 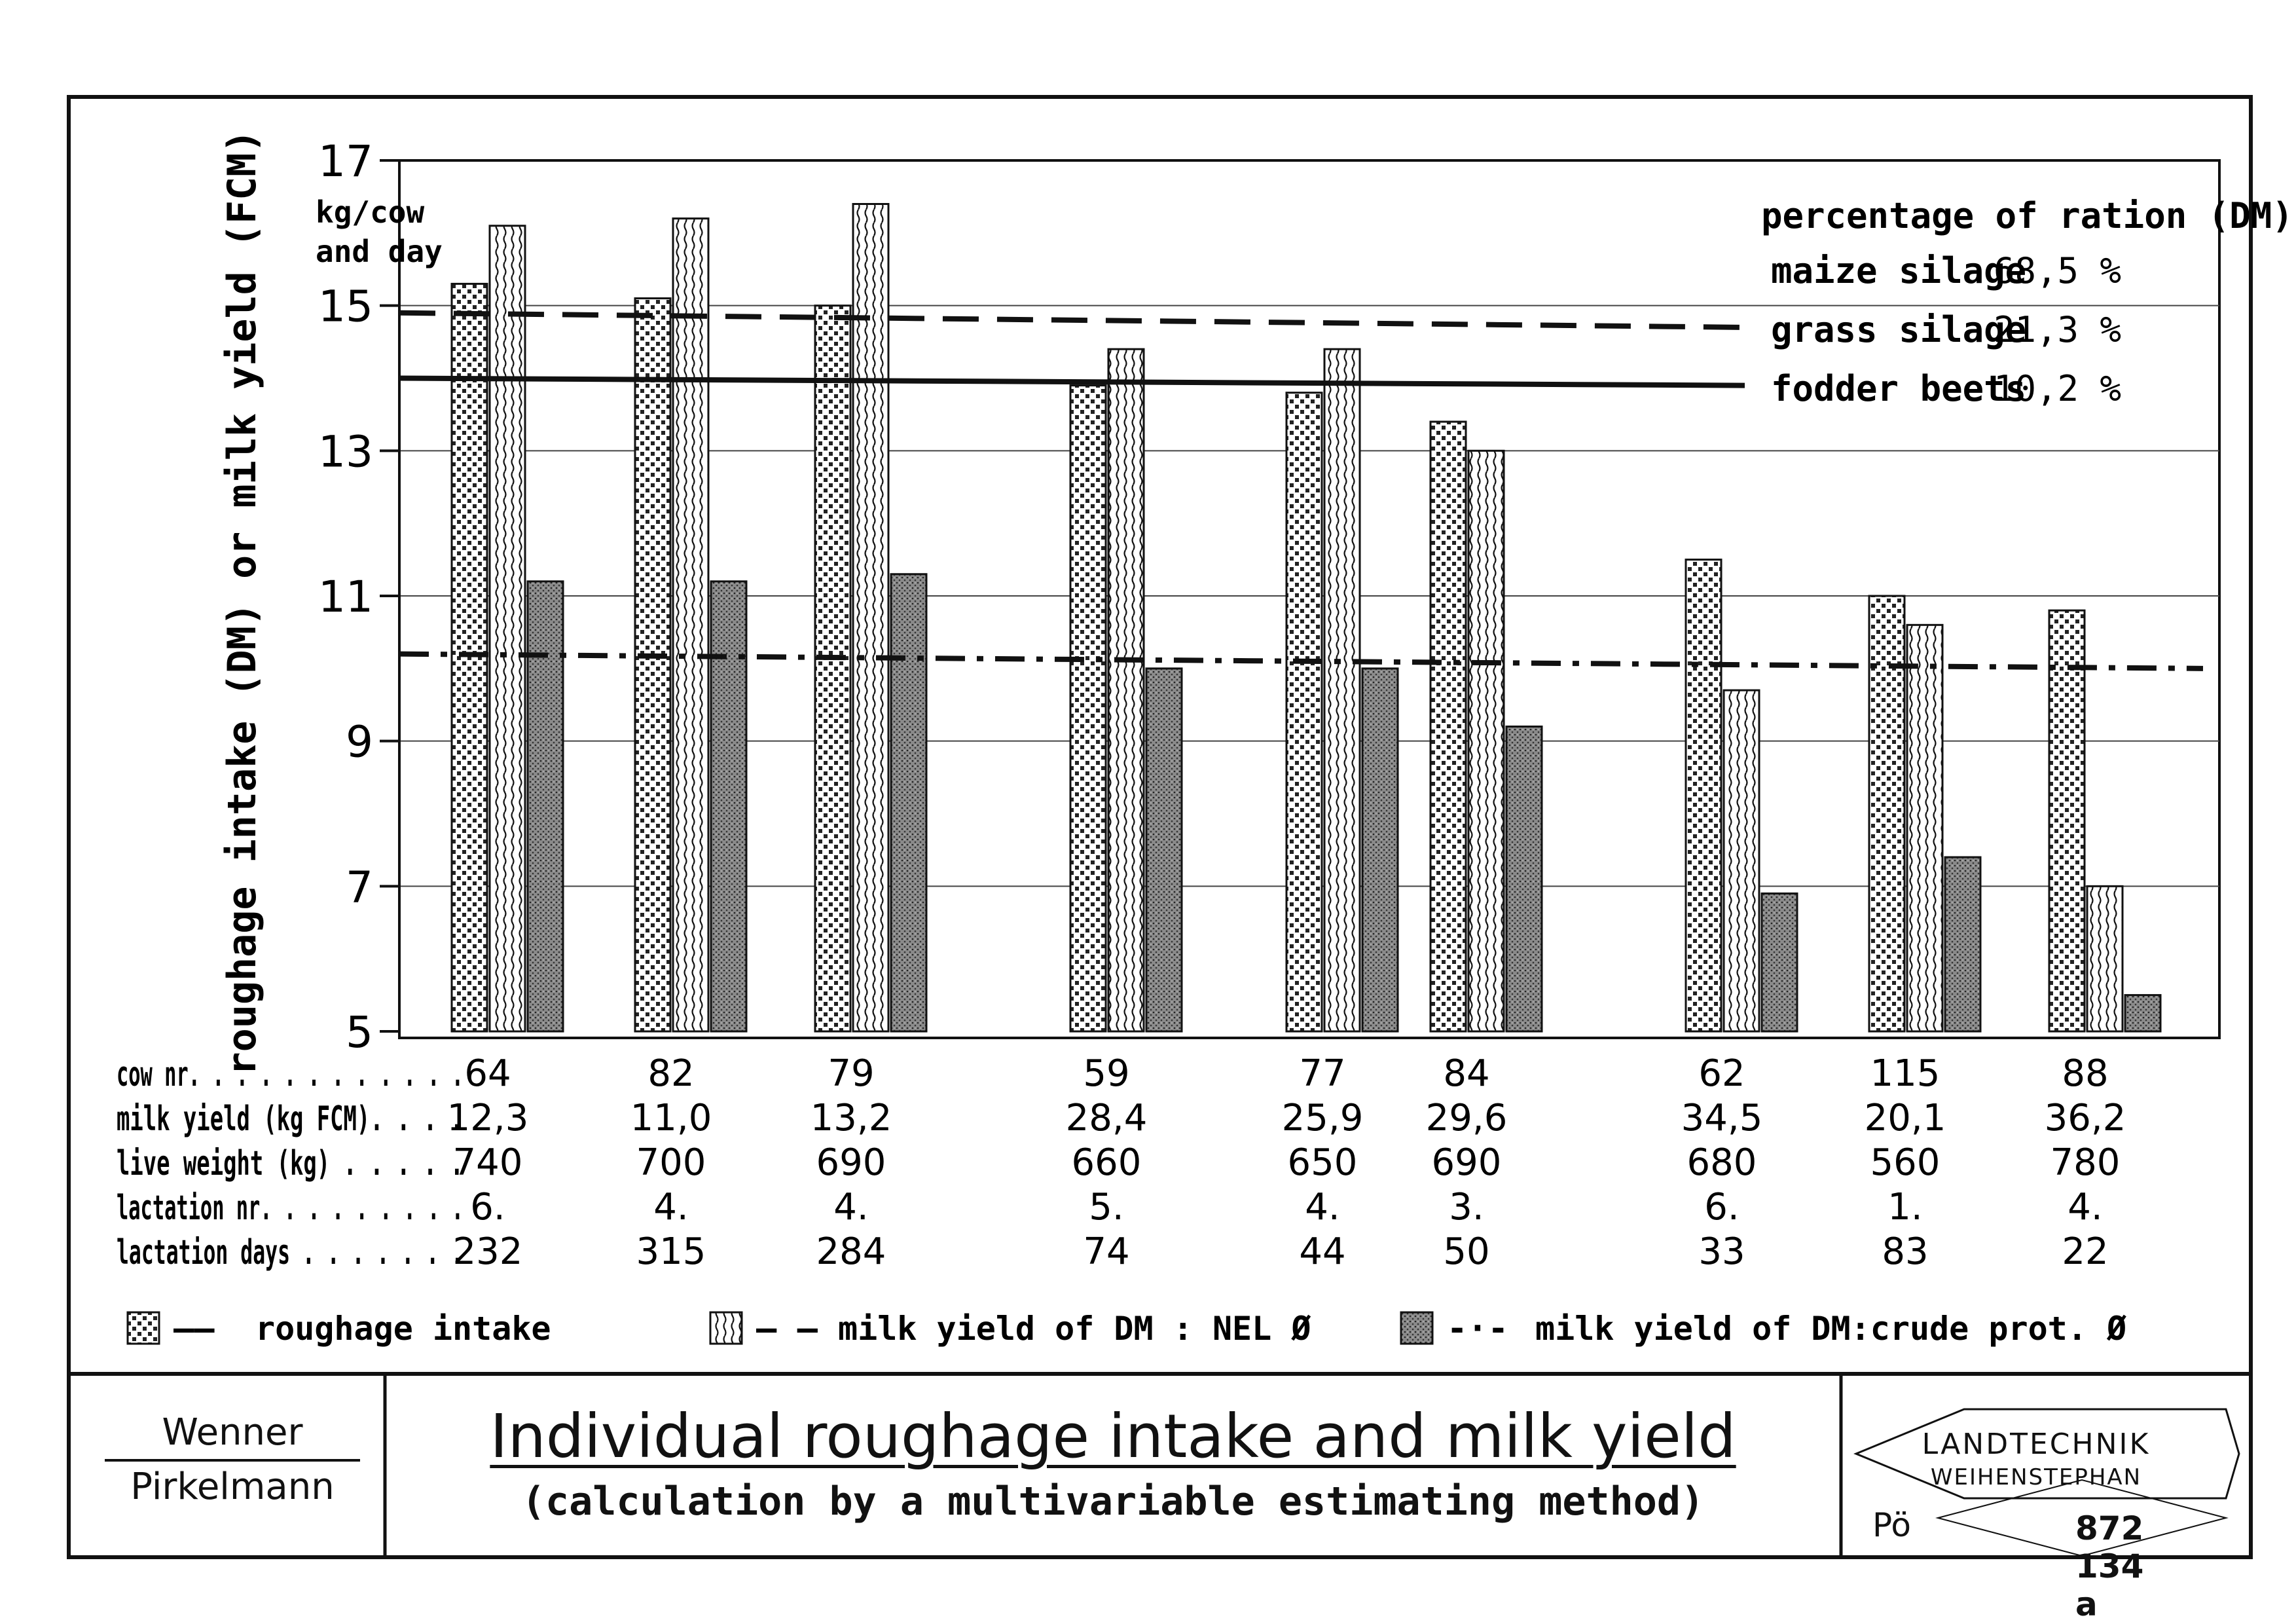 What do you see at coordinates (488, 1118) in the screenshot?
I see `table-cell: 12,3` at bounding box center [488, 1118].